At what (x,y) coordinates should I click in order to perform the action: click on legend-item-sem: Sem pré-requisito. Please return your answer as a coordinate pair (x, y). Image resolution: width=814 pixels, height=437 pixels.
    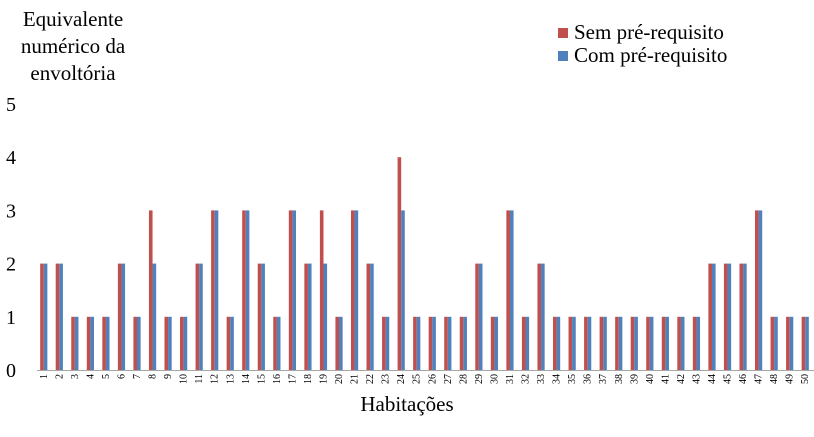
    Looking at the image, I should click on (642, 32).